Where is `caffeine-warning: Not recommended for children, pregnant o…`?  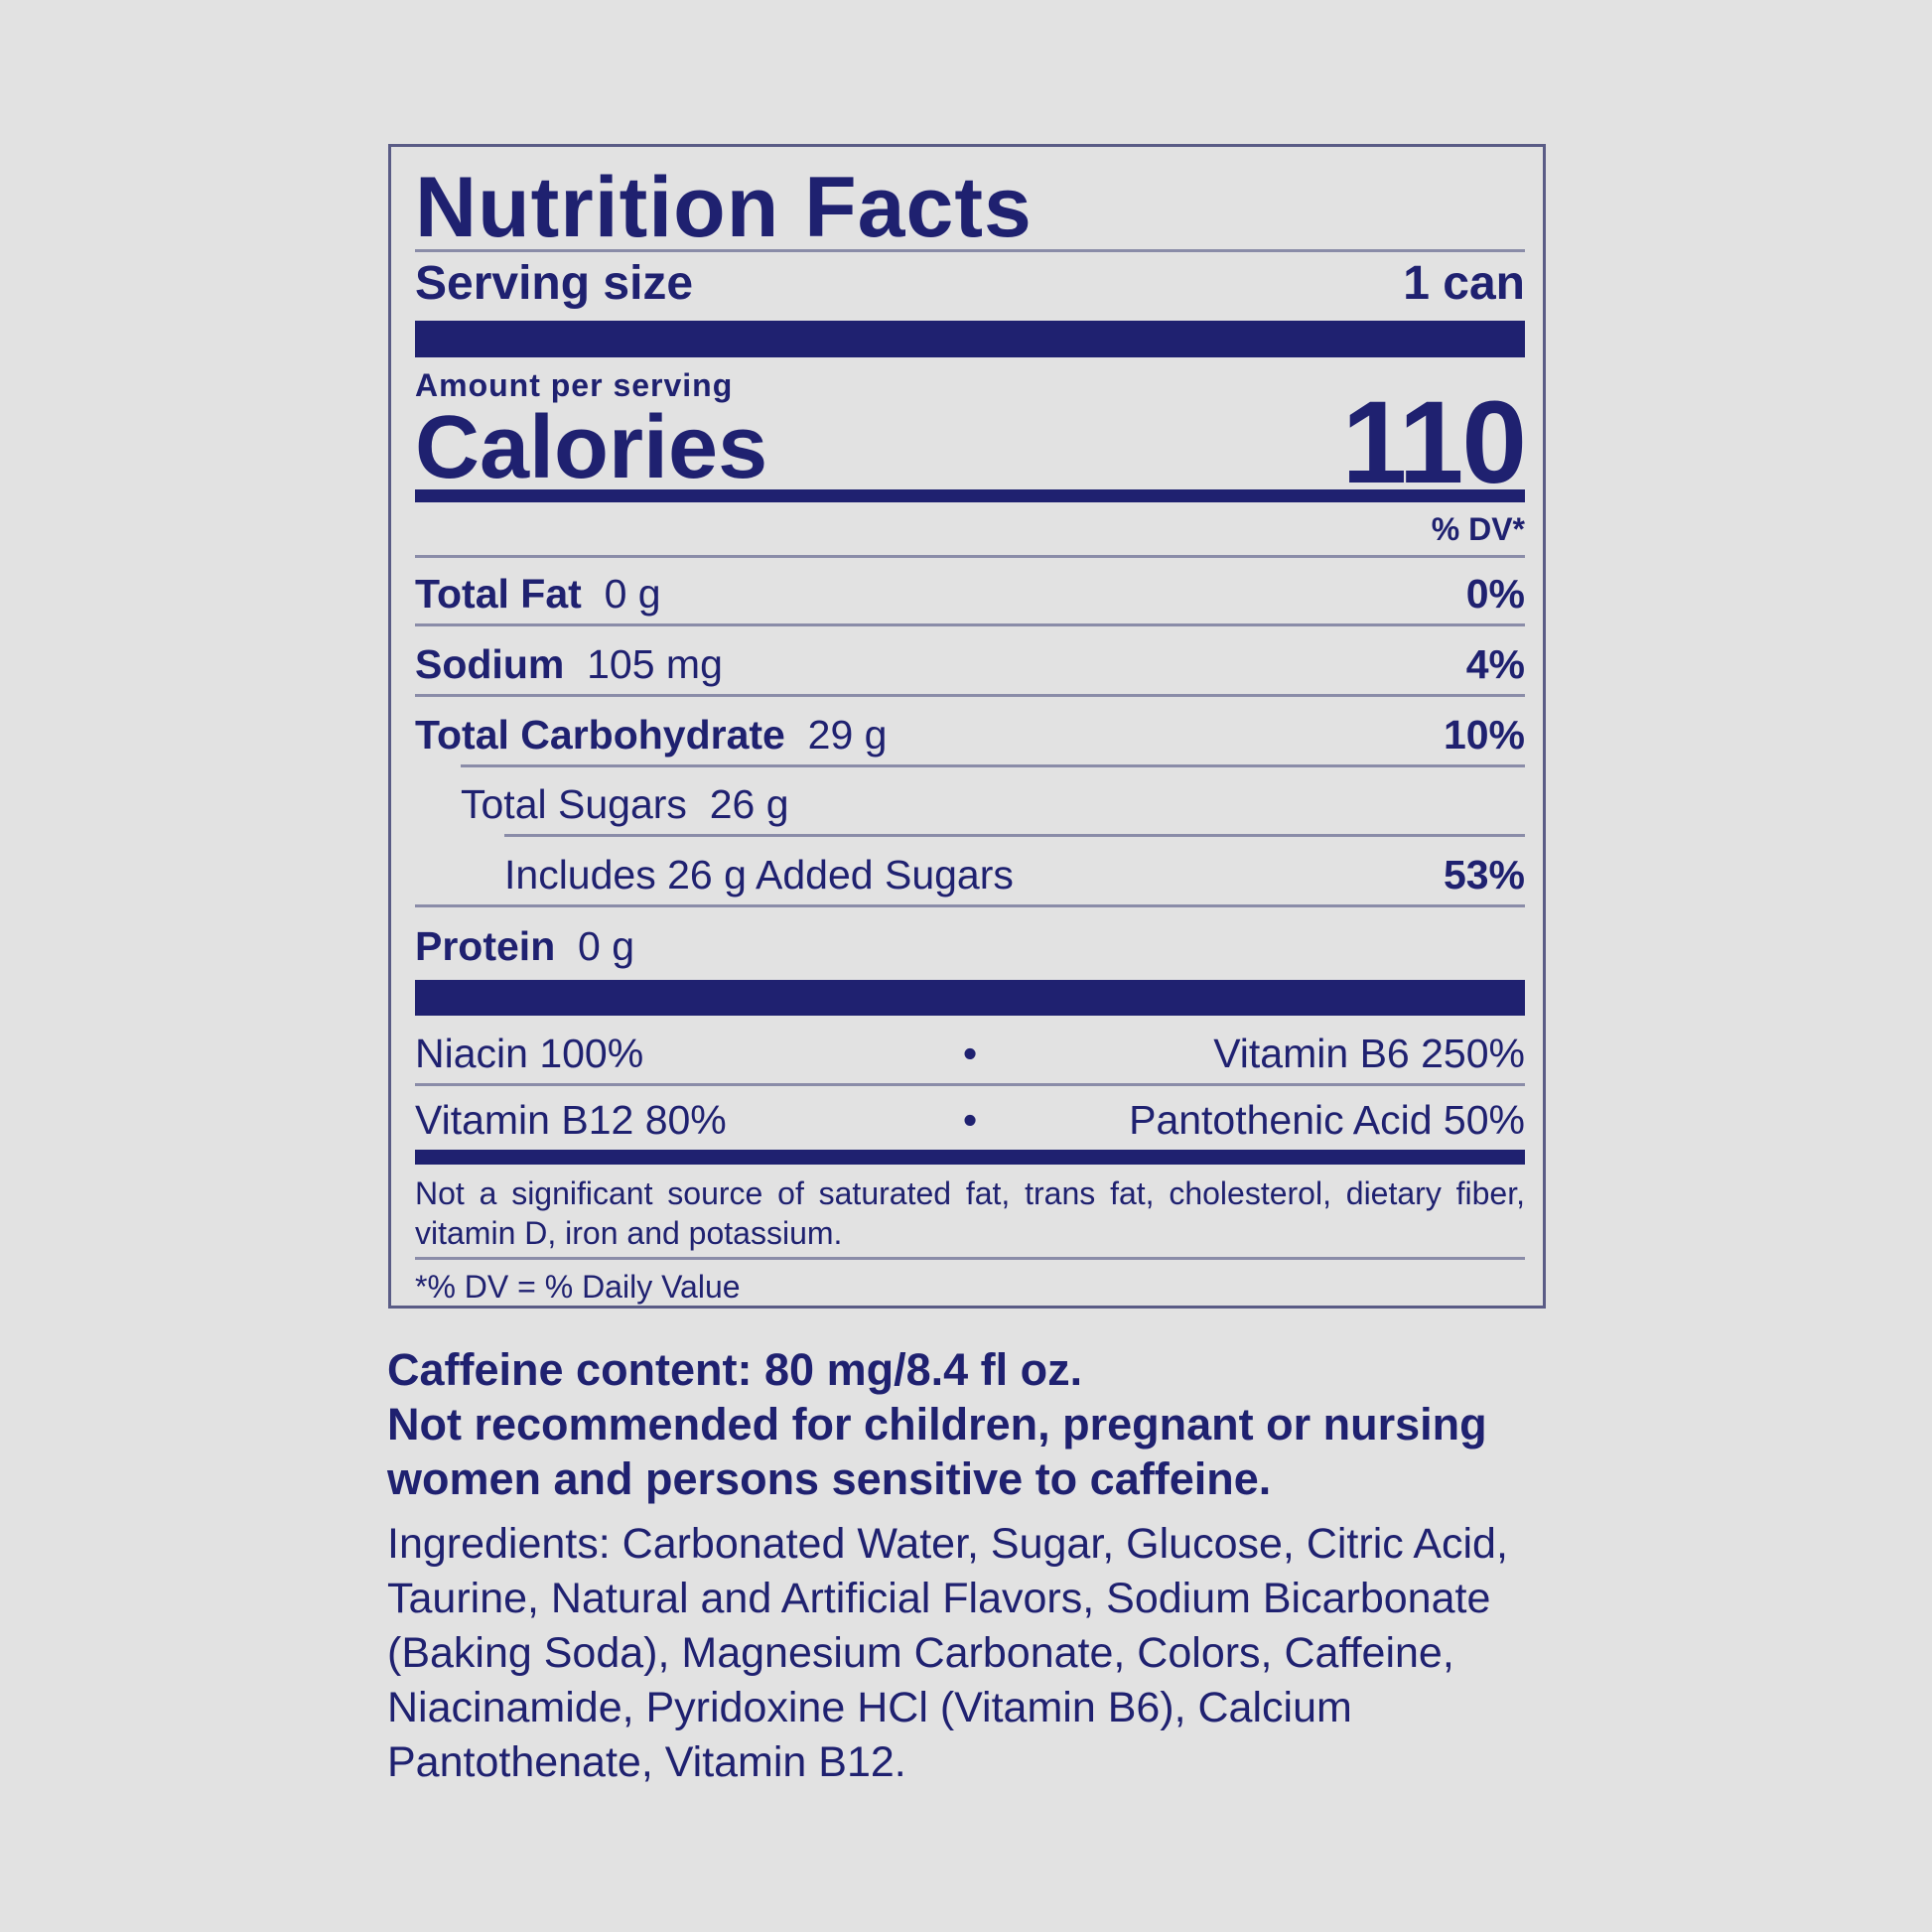
caffeine-warning: Not recommended for children, pregnant o… is located at coordinates (937, 1451).